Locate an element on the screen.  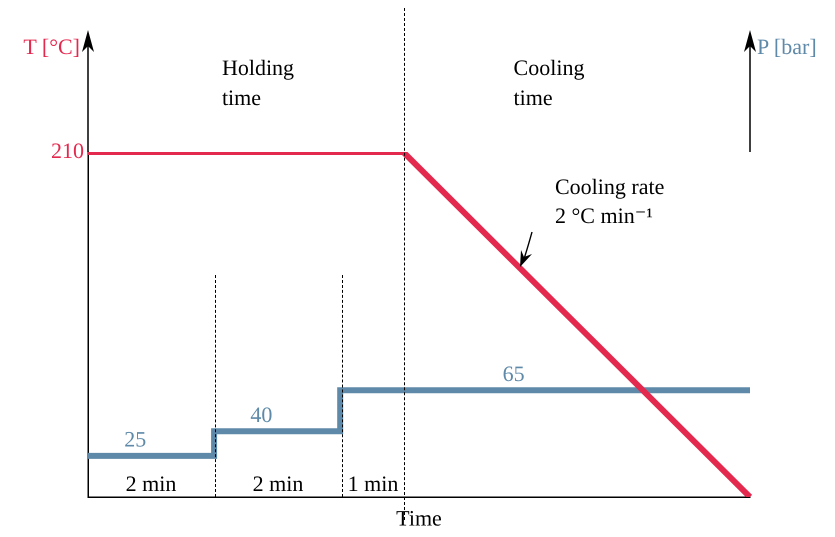
data-label: 65 is located at coordinates (513, 373).